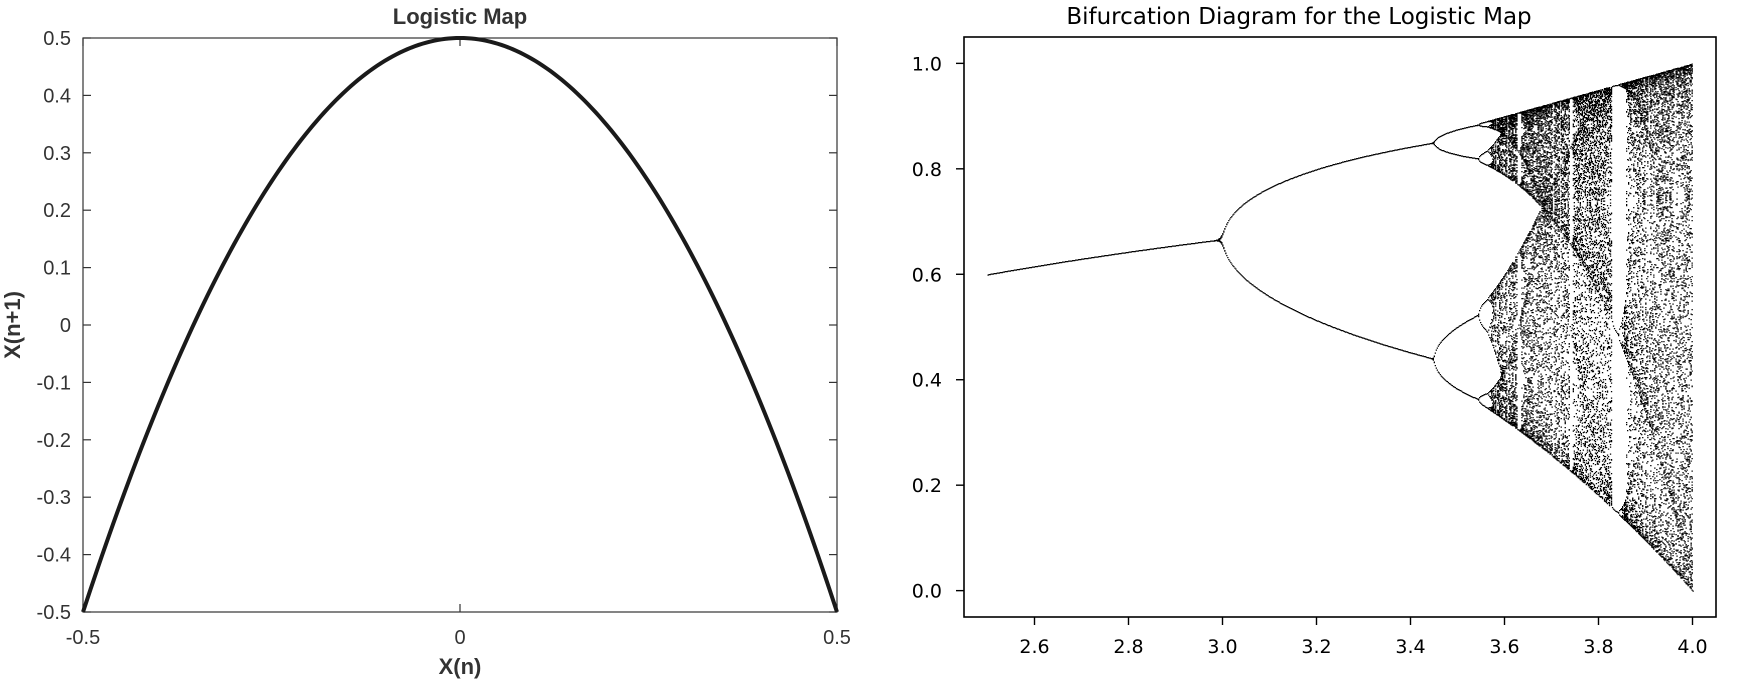 The image size is (1754, 684). What do you see at coordinates (54, 383) in the screenshot?
I see `y-tick-label: -0.1` at bounding box center [54, 383].